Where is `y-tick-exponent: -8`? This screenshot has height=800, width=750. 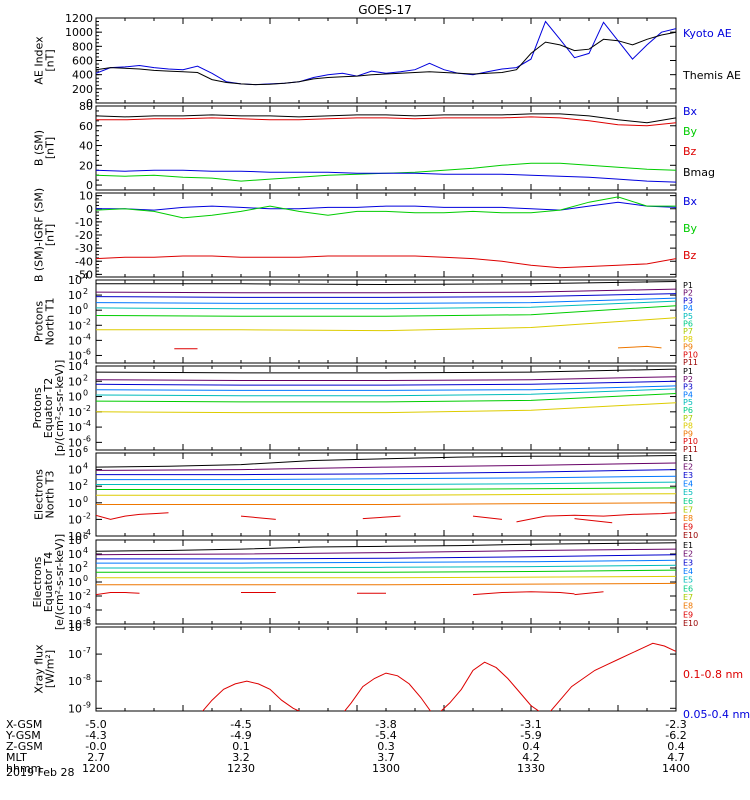 y-tick-exponent: -8 is located at coordinates (87, 677).